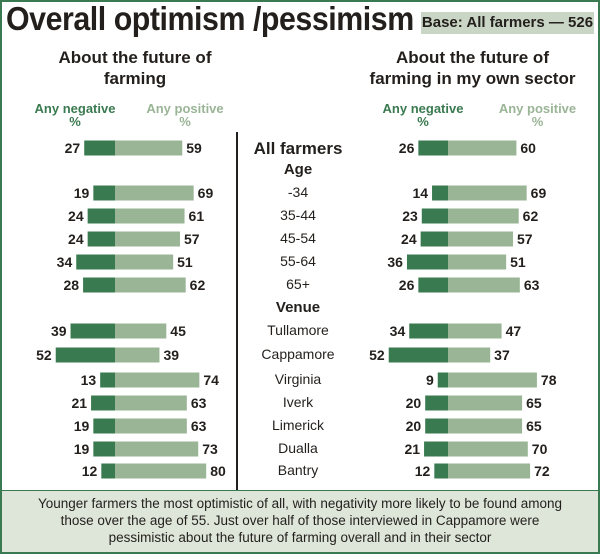 The width and height of the screenshot is (600, 554). I want to click on left-legend-positive: Any positive %, so click(185, 115).